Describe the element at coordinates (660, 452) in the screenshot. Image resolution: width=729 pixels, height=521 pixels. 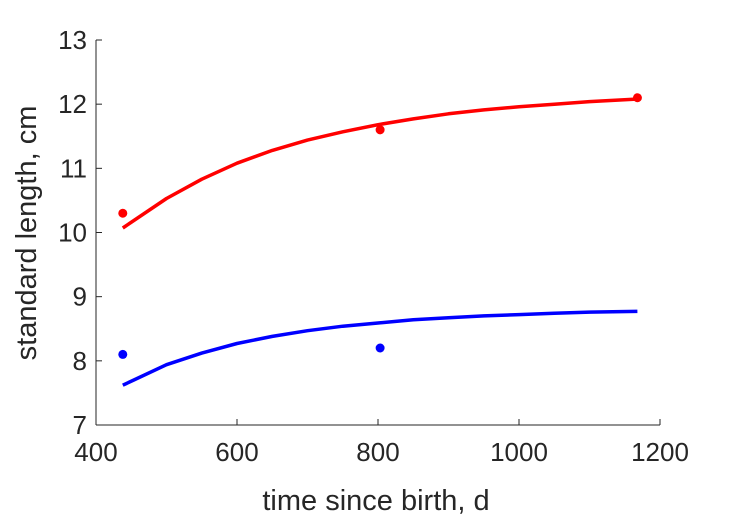
I see `x-tick-label: 1200` at that location.